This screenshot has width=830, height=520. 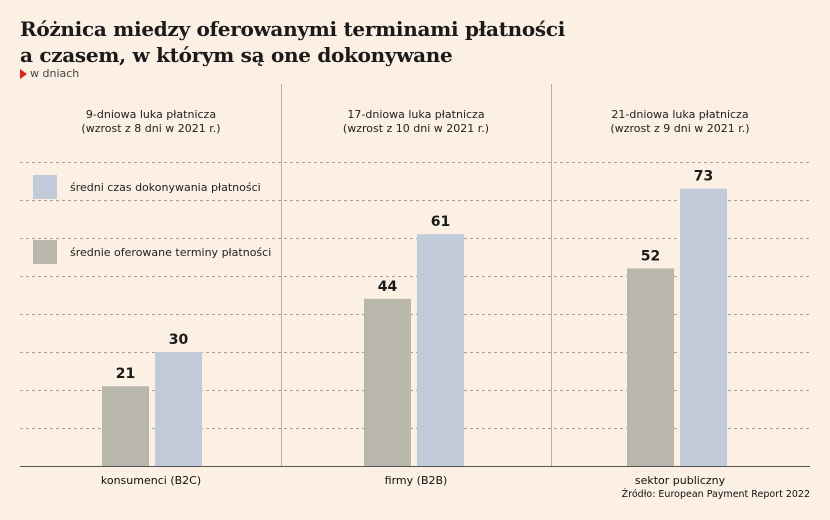 I want to click on gap-note-line1-0: 9-dniowa luka płatnicza, so click(x=151, y=114).